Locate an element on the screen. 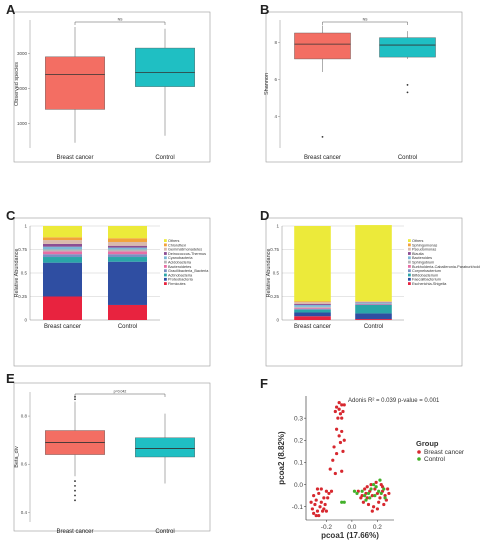 The image size is (480, 541). y-tick-label: -0.1 is located at coordinates (298, 507).